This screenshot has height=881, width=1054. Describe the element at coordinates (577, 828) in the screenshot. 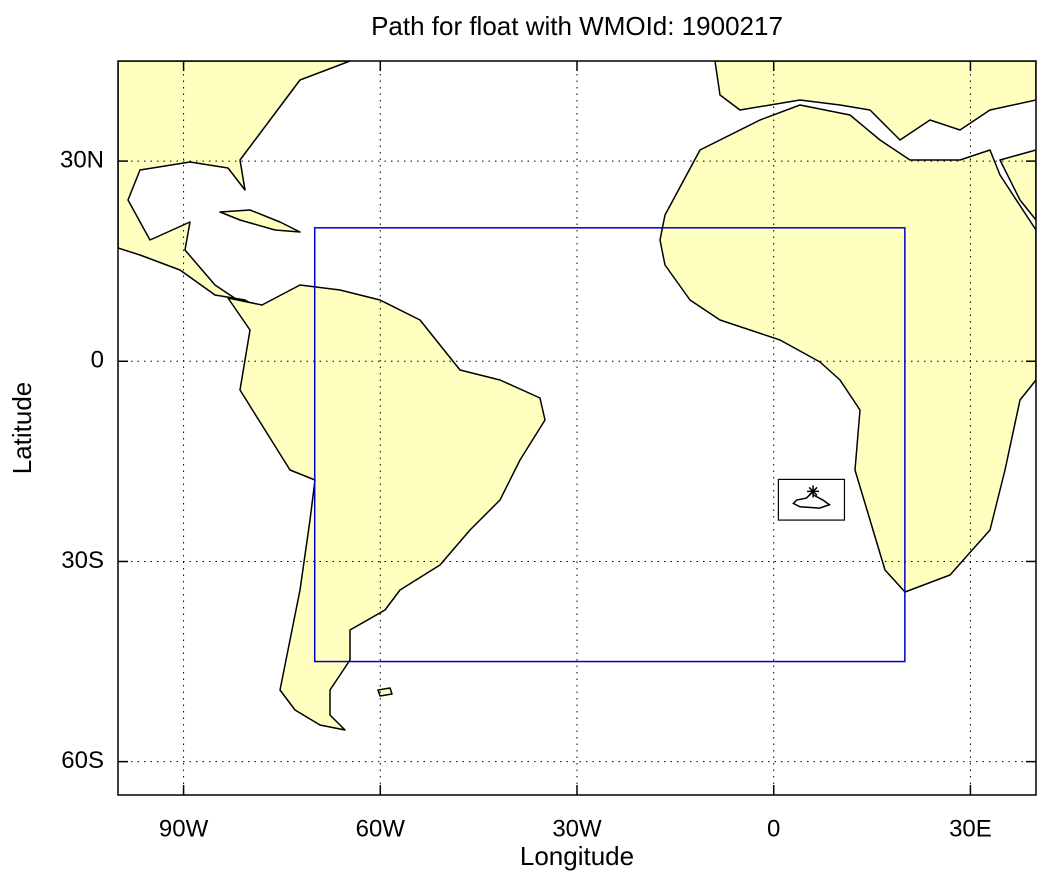

I see `x-tick-label: 30W` at that location.